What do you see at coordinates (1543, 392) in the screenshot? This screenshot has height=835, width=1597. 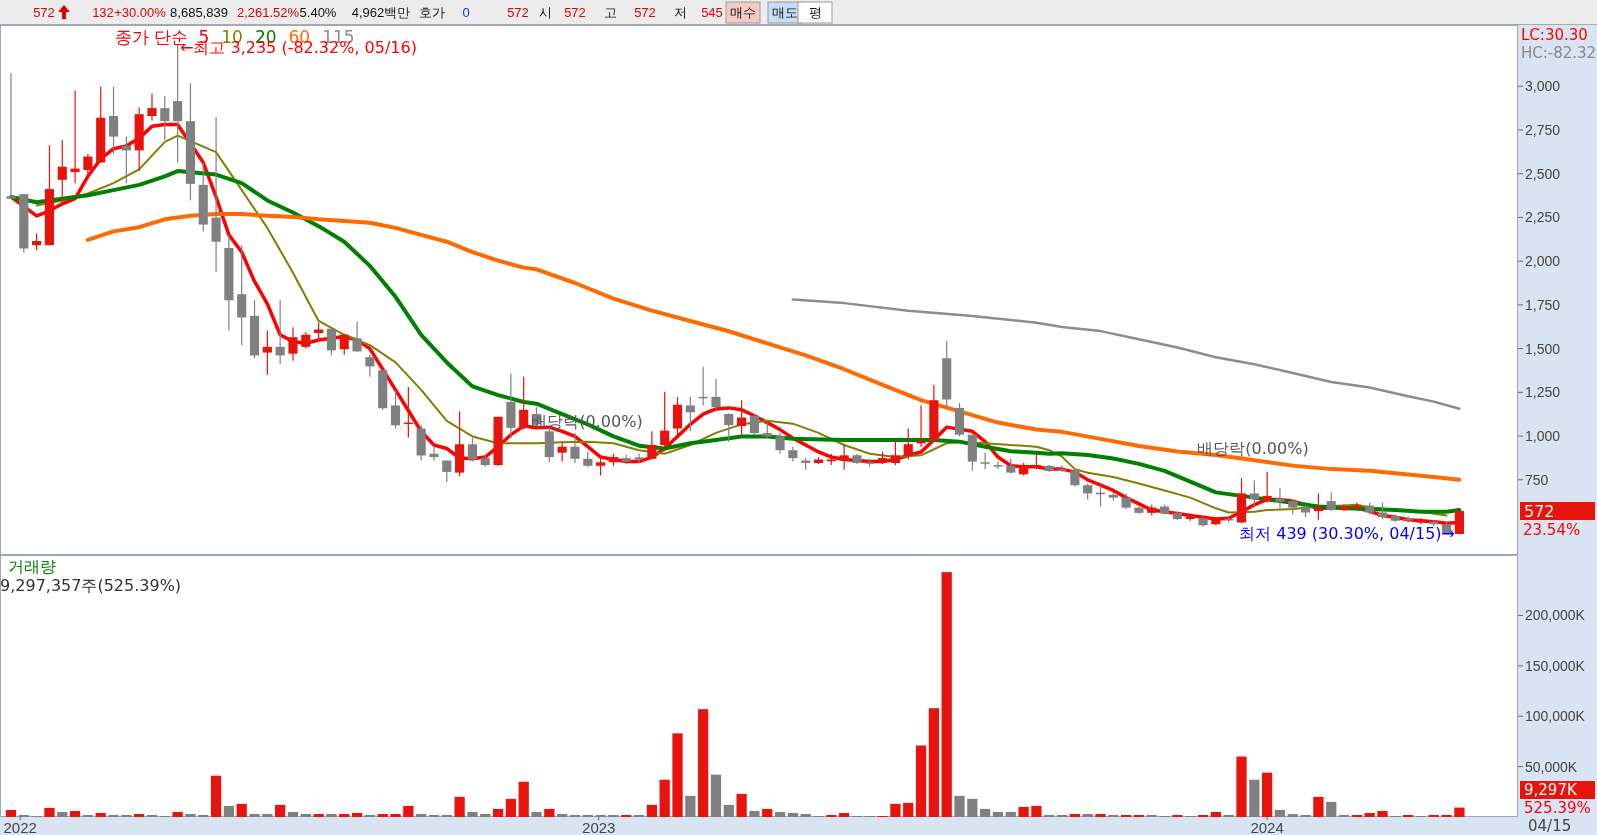 I see `y-tick-label: 1,250` at bounding box center [1543, 392].